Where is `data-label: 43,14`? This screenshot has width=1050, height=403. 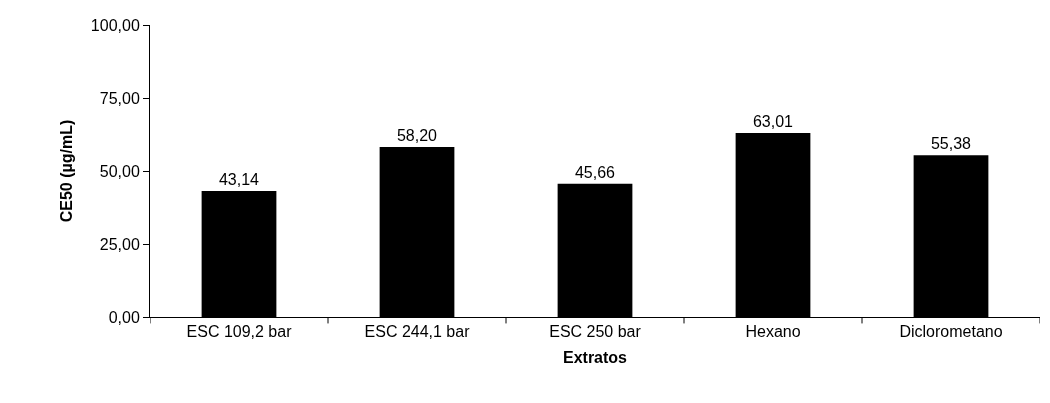 data-label: 43,14 is located at coordinates (239, 180).